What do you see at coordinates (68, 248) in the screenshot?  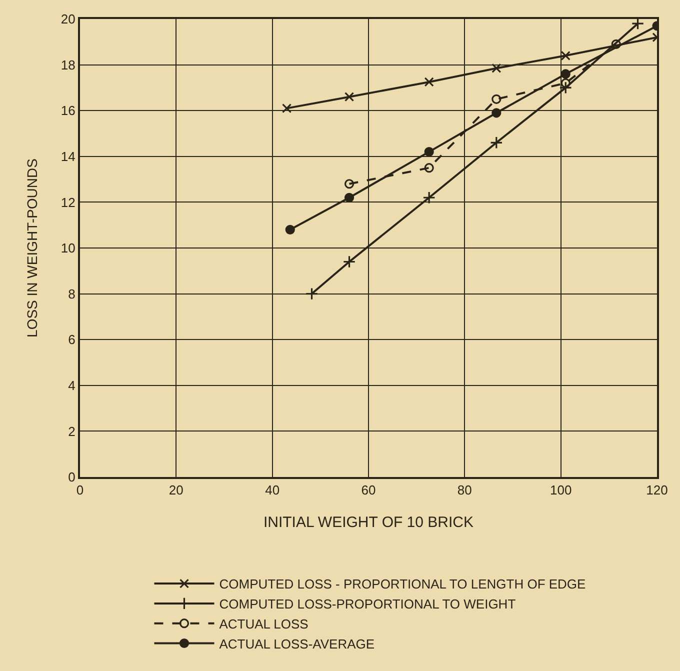 I see `y-tick-label: 10` at bounding box center [68, 248].